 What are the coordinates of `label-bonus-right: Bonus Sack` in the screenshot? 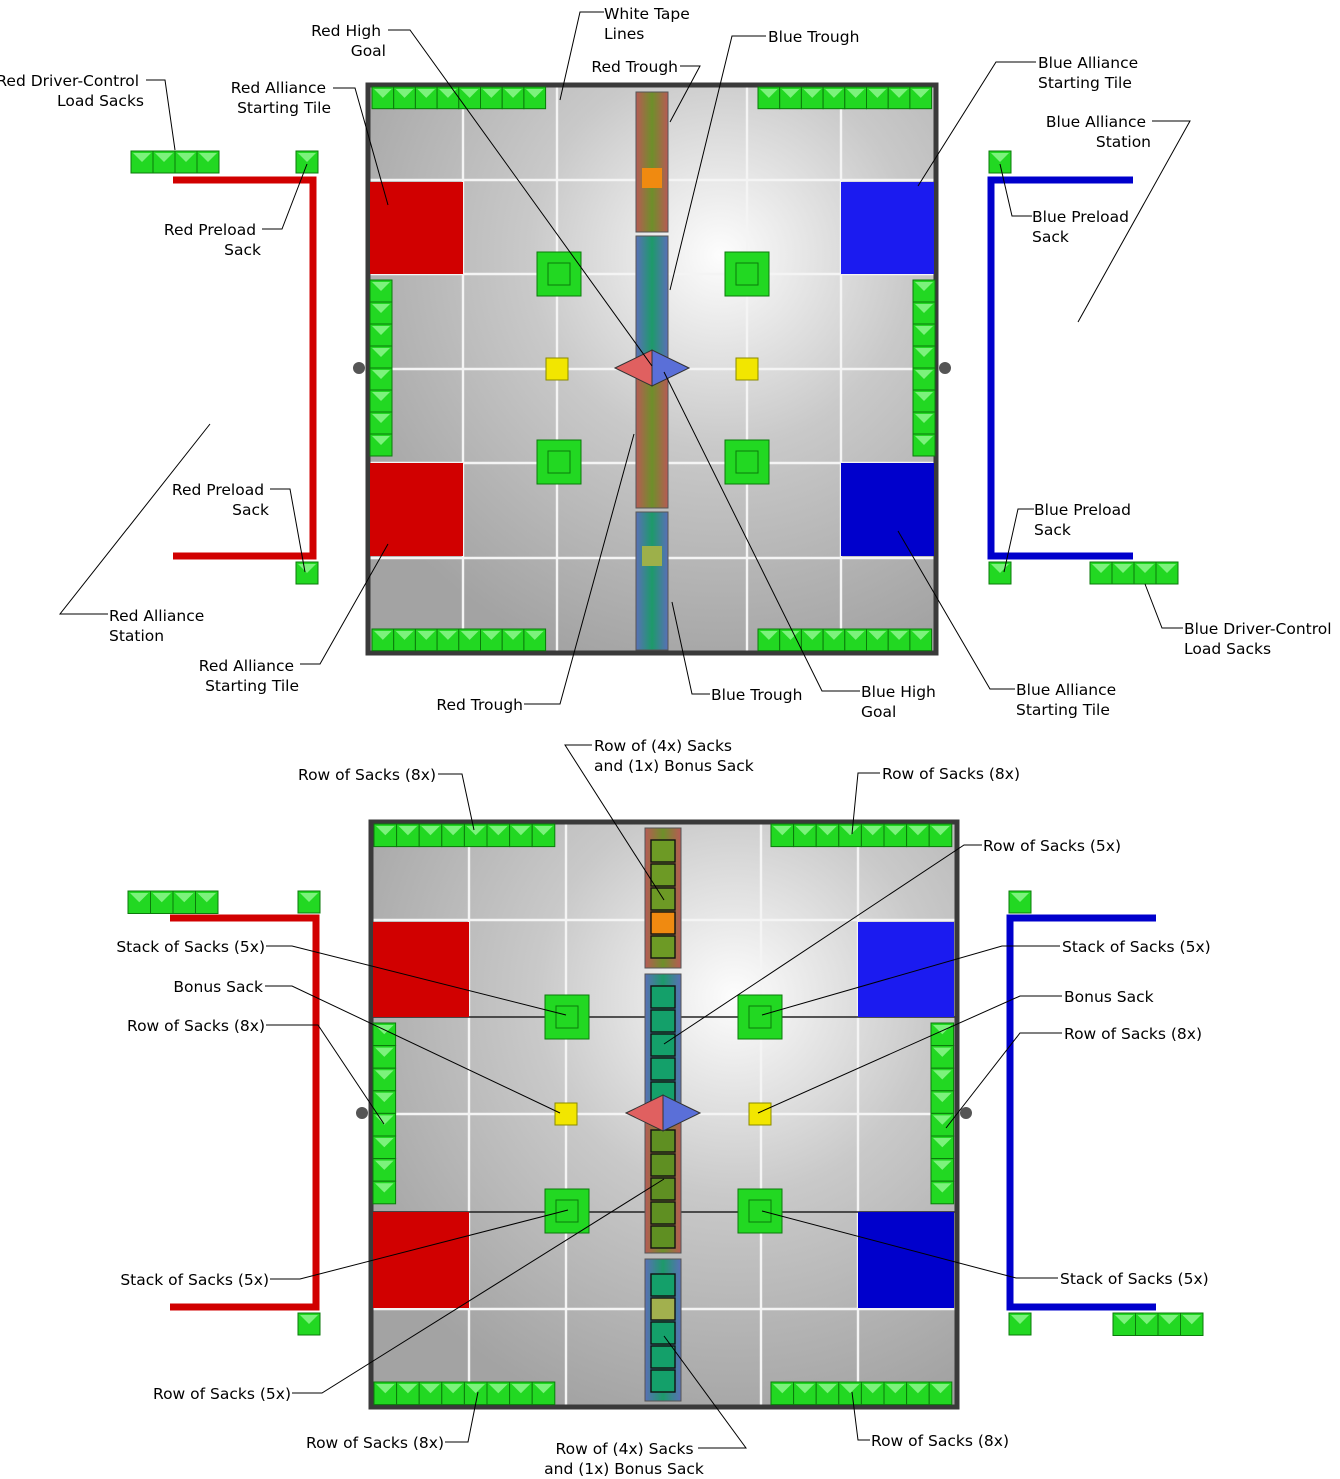 It's located at (1109, 997).